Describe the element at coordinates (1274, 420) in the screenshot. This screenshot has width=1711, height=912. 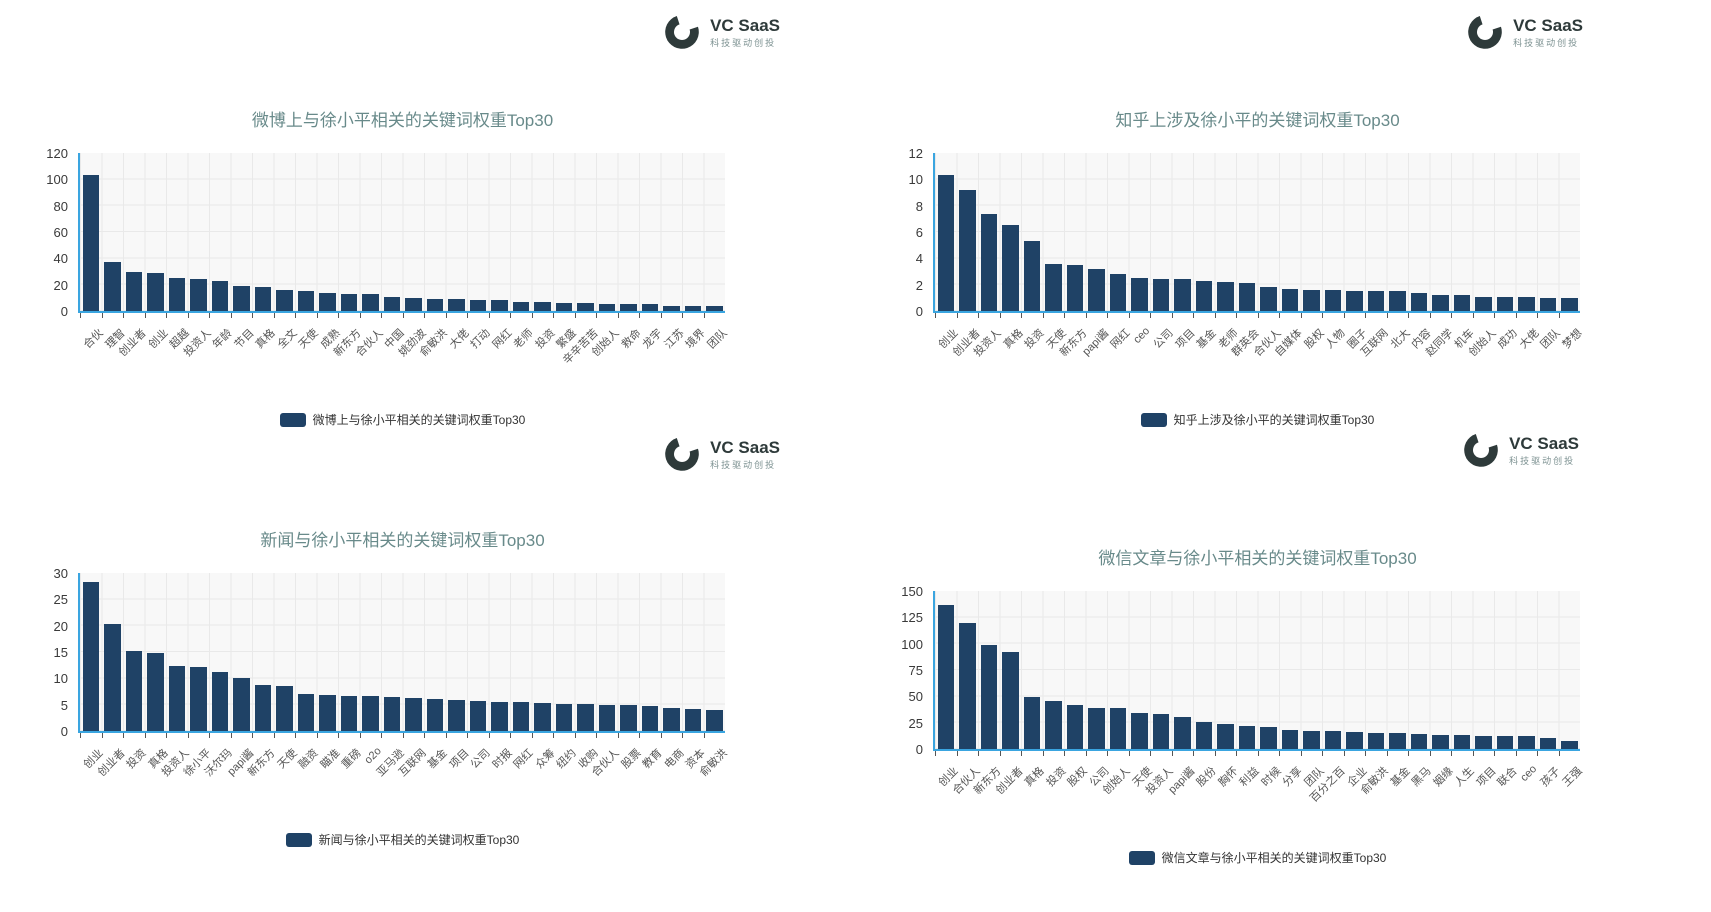
I see `legend-label: 知乎上涉及徐小平的关键词权重Top30` at that location.